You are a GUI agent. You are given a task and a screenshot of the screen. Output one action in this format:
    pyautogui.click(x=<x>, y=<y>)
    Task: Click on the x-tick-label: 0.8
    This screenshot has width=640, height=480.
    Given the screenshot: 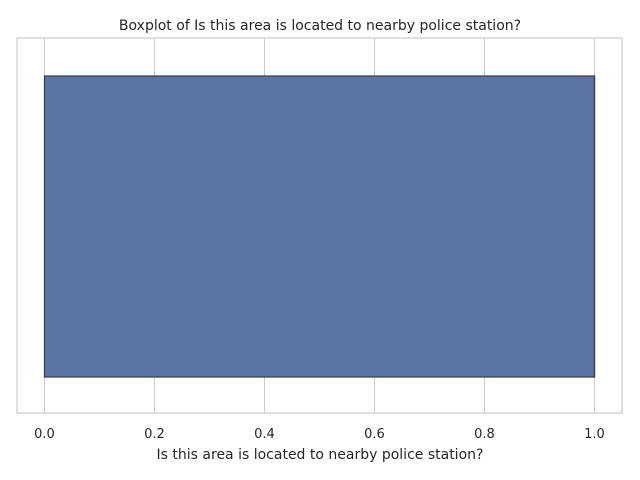 What is the action you would take?
    pyautogui.click(x=484, y=434)
    